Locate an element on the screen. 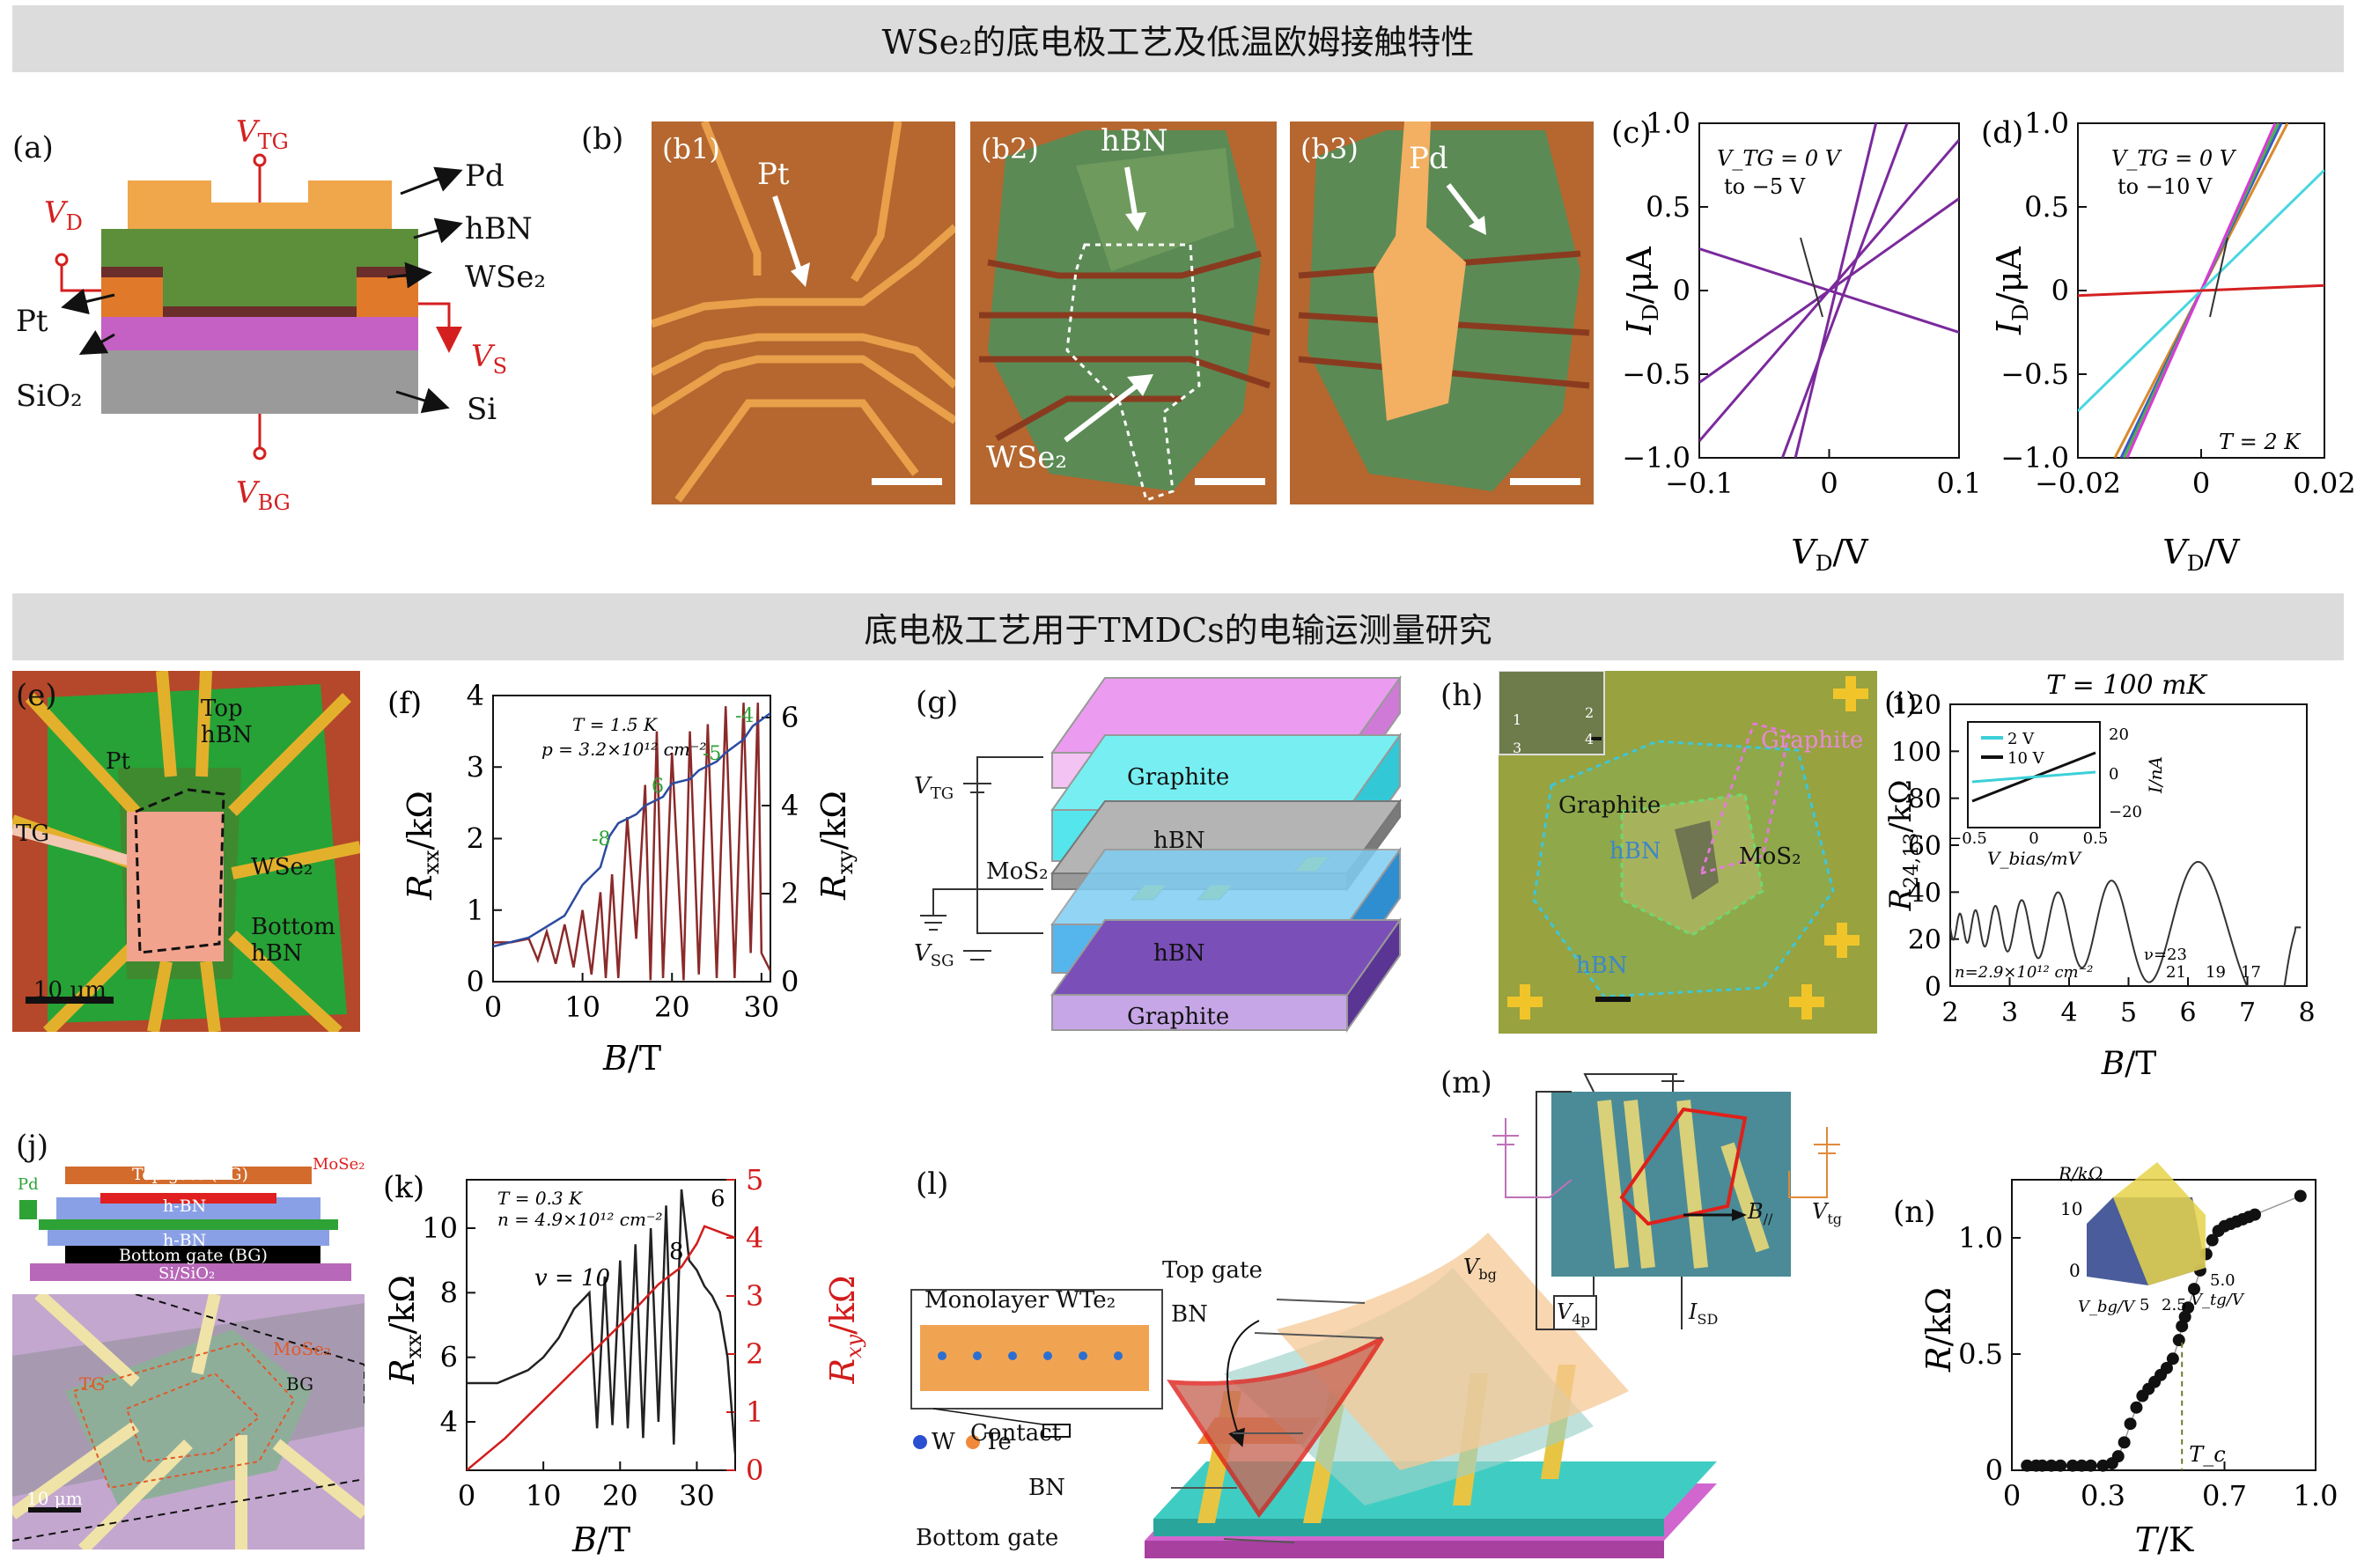  scale-bar-e is located at coordinates (70, 1000).